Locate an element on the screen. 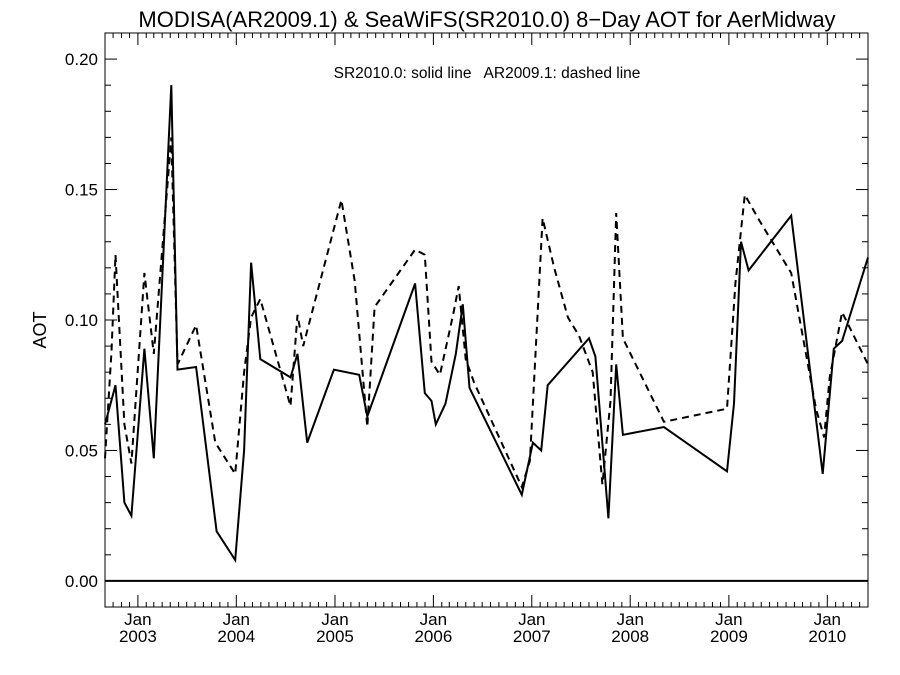  y-tick-label: 0.20 is located at coordinates (81, 59).